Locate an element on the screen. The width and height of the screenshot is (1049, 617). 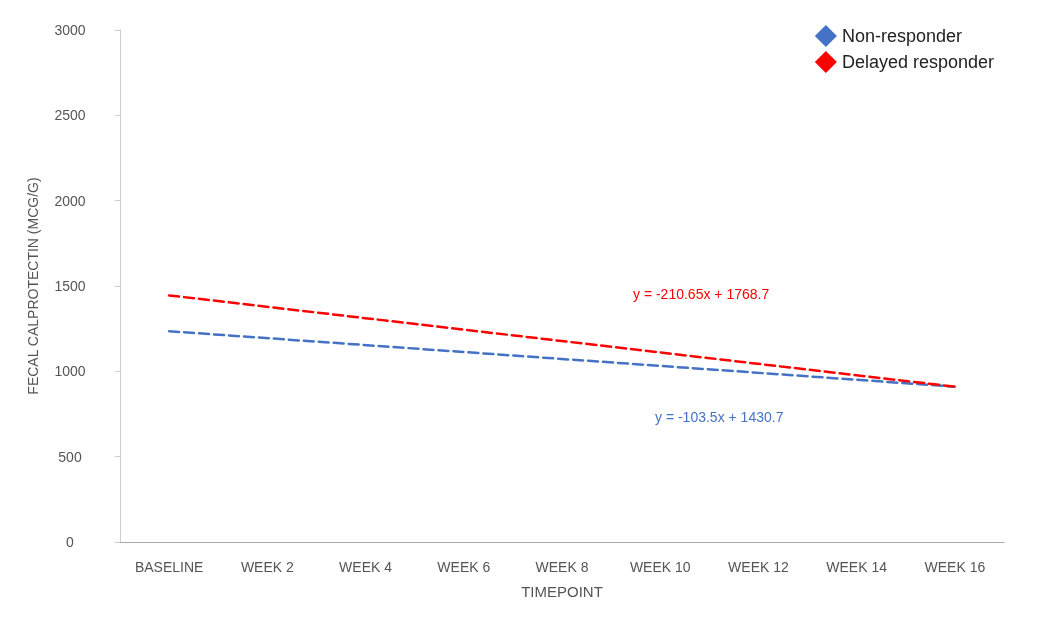
x-tick-label: WEEK 4 is located at coordinates (366, 567).